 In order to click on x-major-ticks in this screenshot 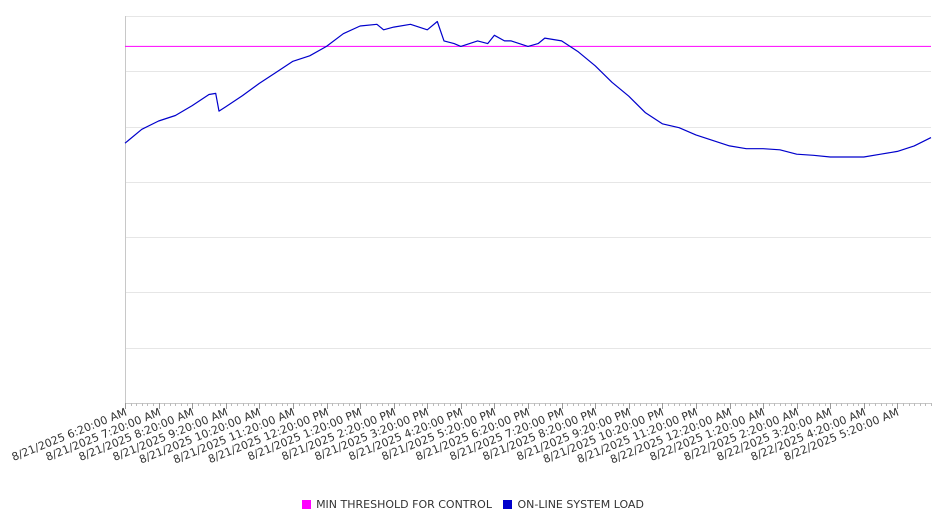, I will do `click(511, 406)`.